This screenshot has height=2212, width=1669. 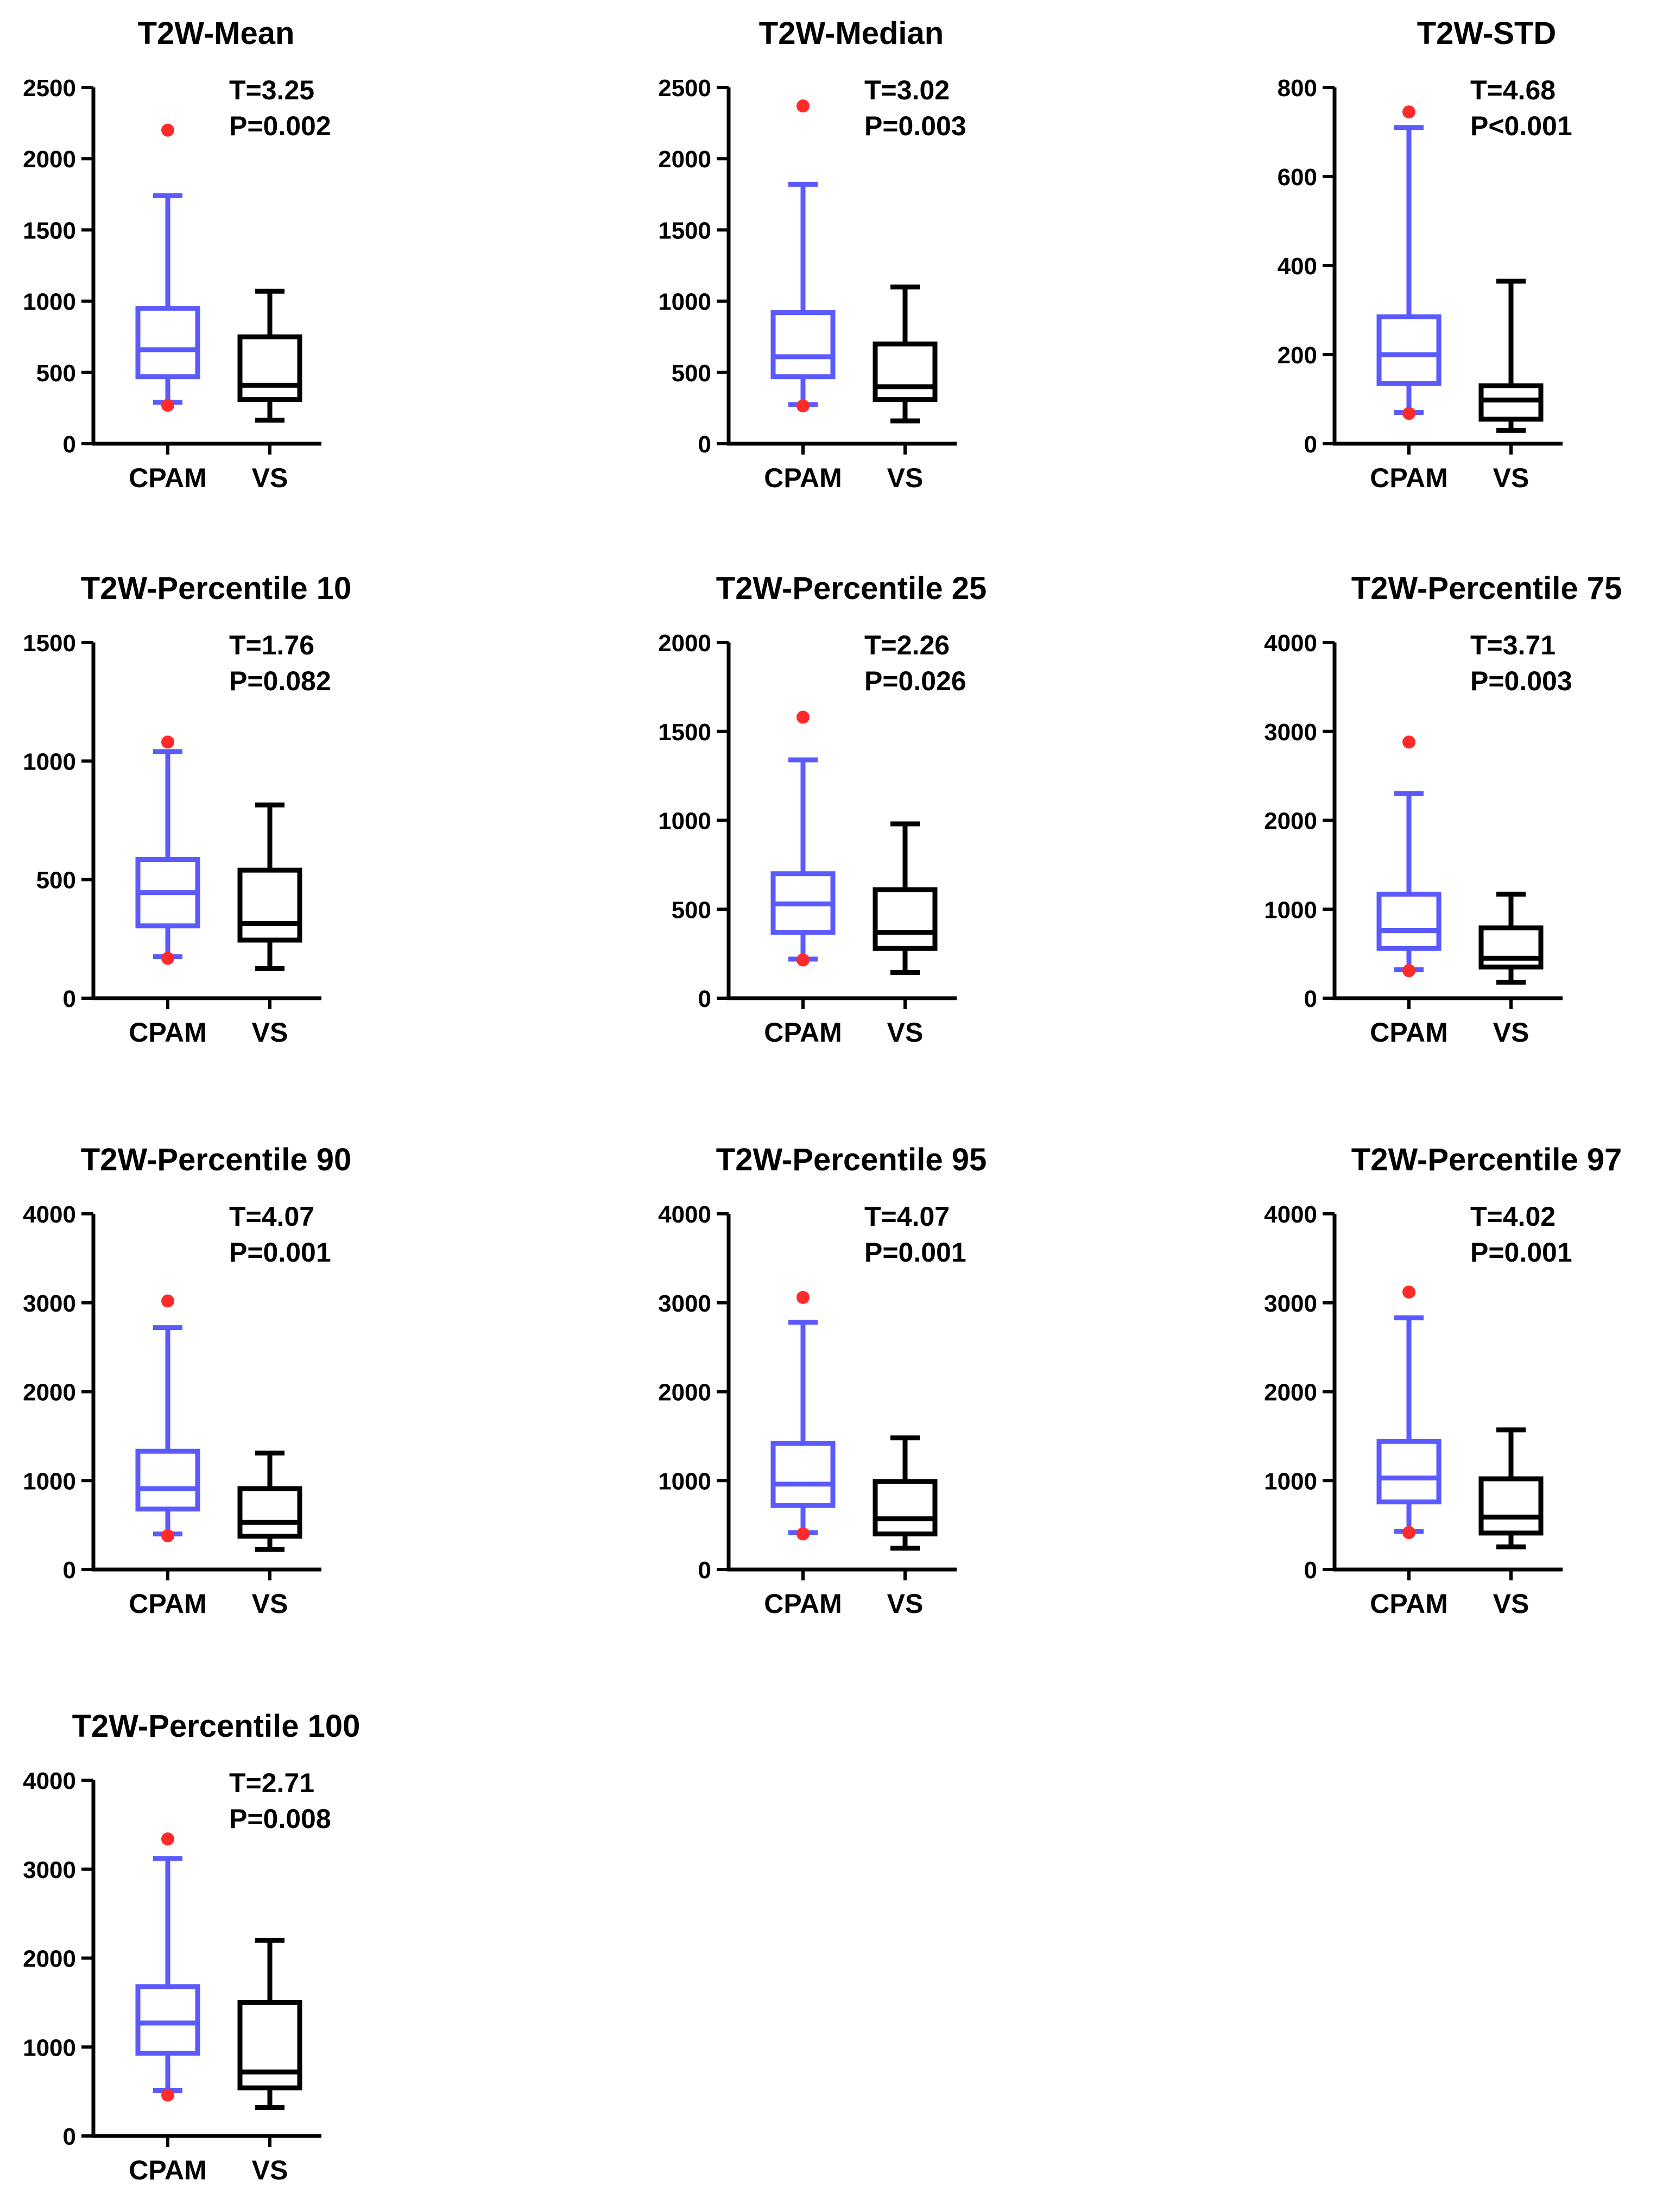 What do you see at coordinates (280, 681) in the screenshot?
I see `p-value-label: P=0.082` at bounding box center [280, 681].